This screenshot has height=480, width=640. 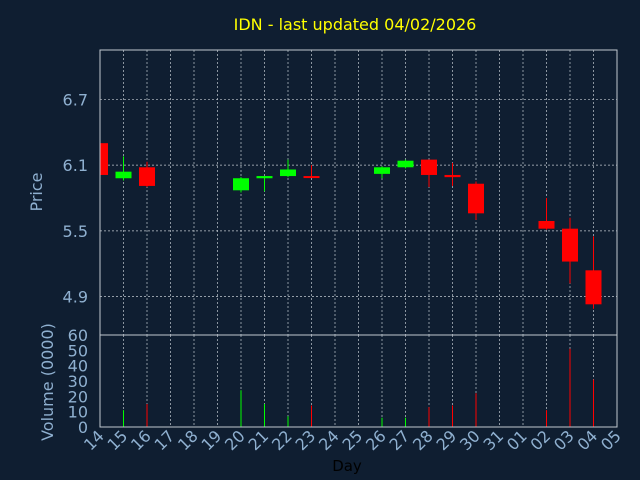 What do you see at coordinates (78, 412) in the screenshot?
I see `volume-tick-label: 10` at bounding box center [78, 412].